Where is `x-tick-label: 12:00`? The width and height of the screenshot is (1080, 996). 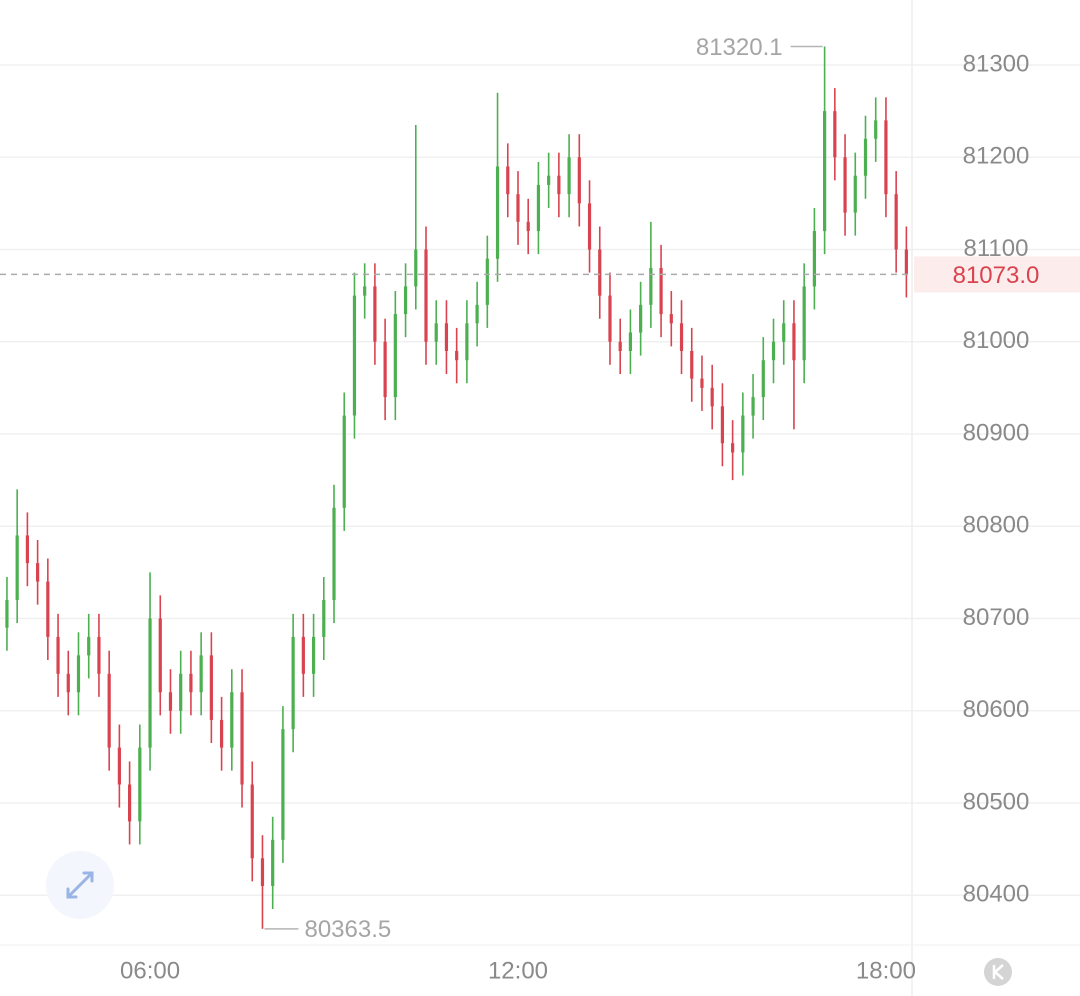
x-tick-label: 12:00 is located at coordinates (518, 970).